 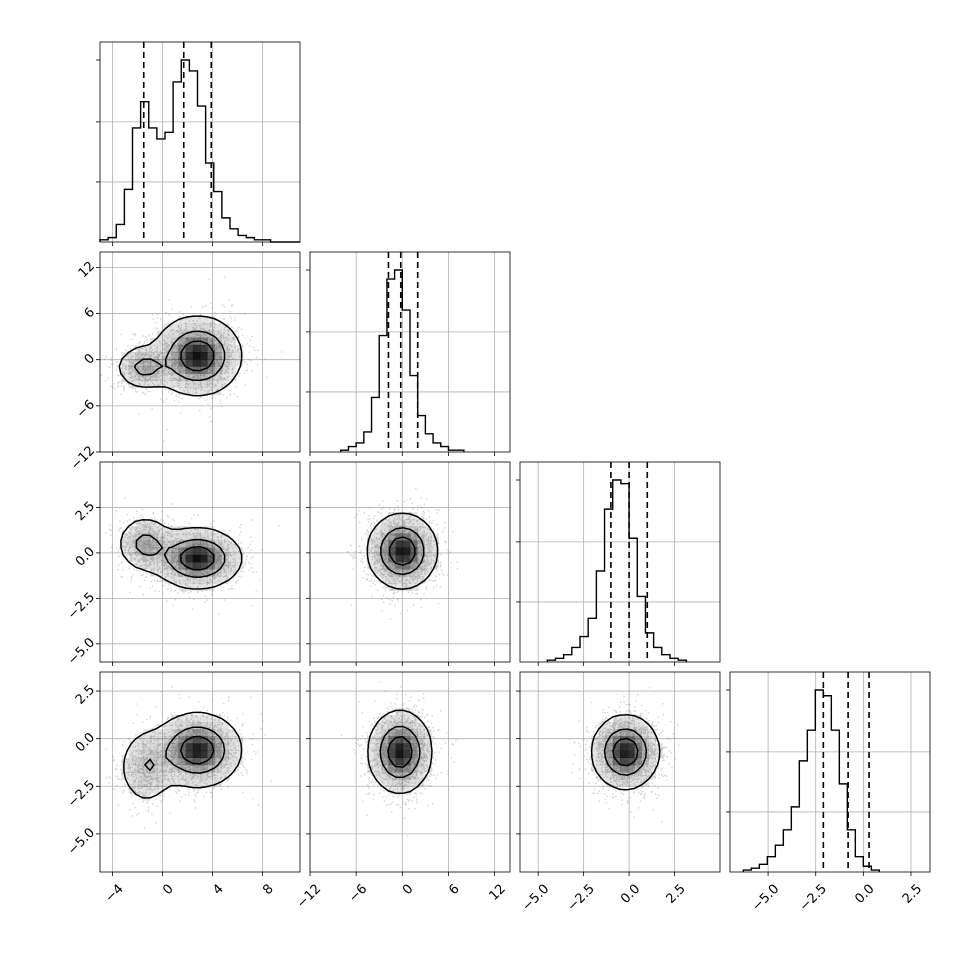 What do you see at coordinates (618, 562) in the screenshot?
I see `hist-panel-p2` at bounding box center [618, 562].